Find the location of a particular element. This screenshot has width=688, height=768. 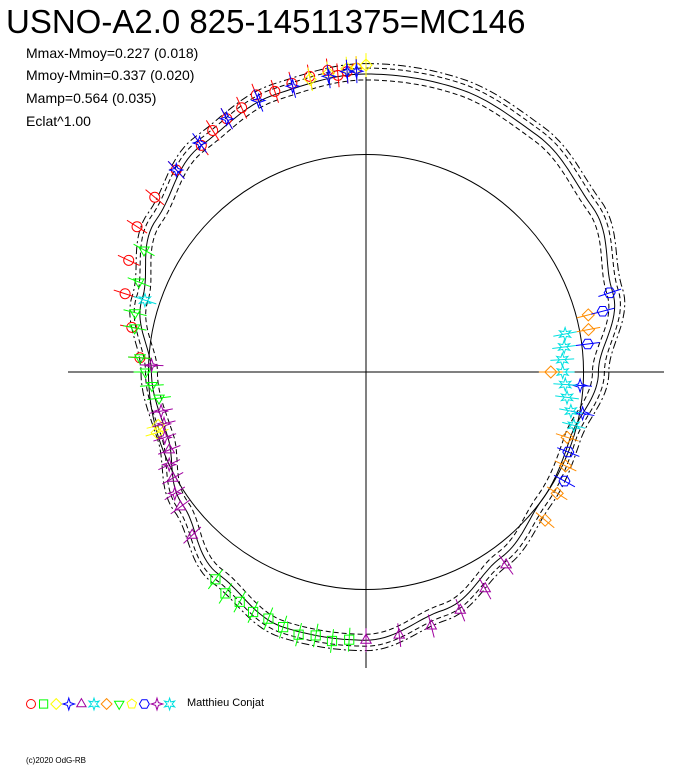

legend-symbol-star4 is located at coordinates (69, 704).